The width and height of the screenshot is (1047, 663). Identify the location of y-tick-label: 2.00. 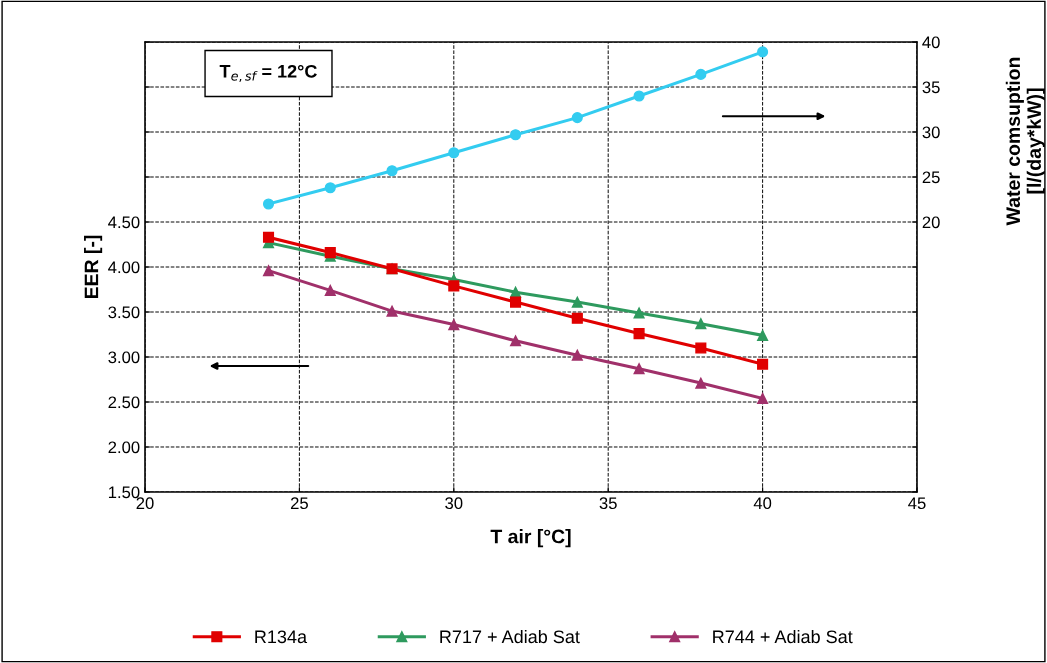
(124, 447).